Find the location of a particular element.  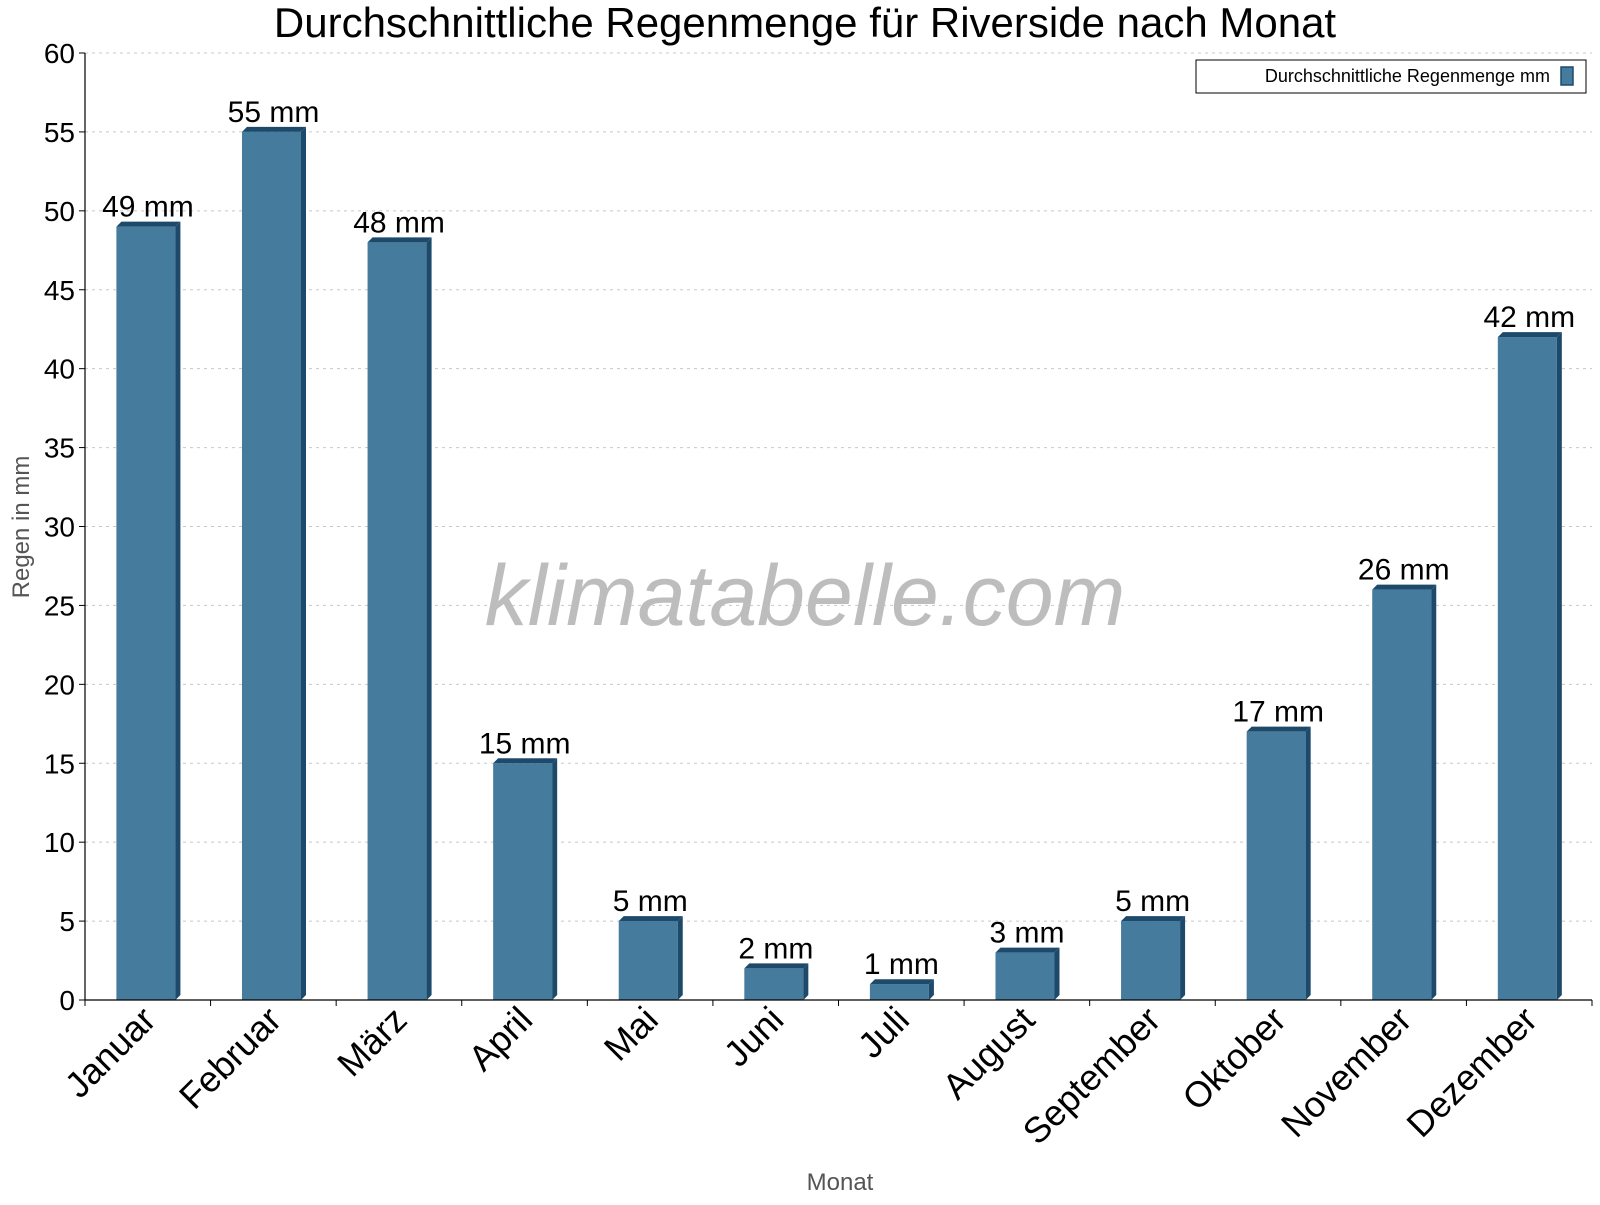

bar-juli is located at coordinates (901, 989).